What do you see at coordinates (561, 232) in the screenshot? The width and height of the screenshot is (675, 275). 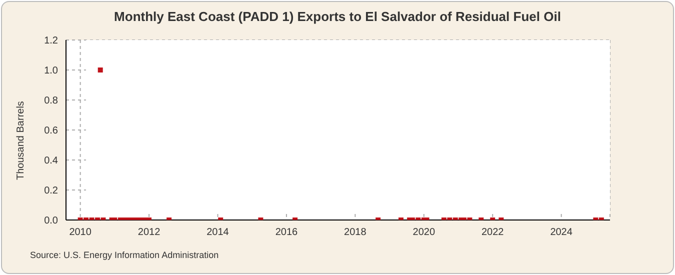 I see `x-tick-label: 2024` at bounding box center [561, 232].